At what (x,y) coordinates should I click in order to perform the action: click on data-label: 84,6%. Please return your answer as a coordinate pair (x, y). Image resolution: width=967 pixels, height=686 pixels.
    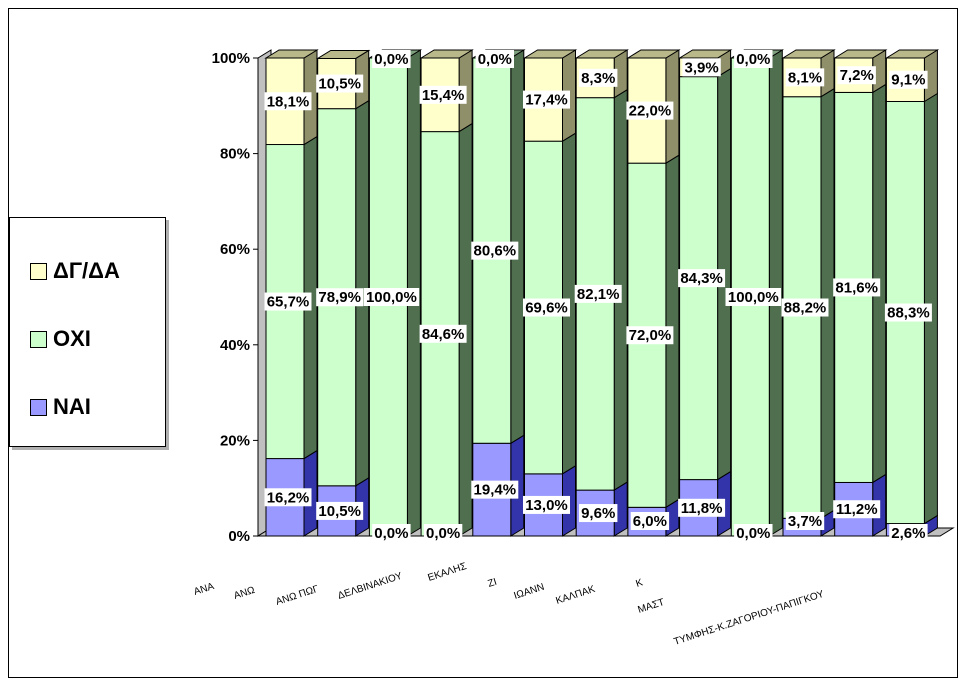
    Looking at the image, I should click on (443, 334).